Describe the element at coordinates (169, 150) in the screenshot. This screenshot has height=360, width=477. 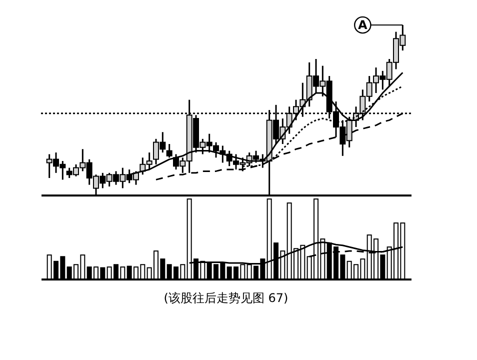
I see `candlestick` at that location.